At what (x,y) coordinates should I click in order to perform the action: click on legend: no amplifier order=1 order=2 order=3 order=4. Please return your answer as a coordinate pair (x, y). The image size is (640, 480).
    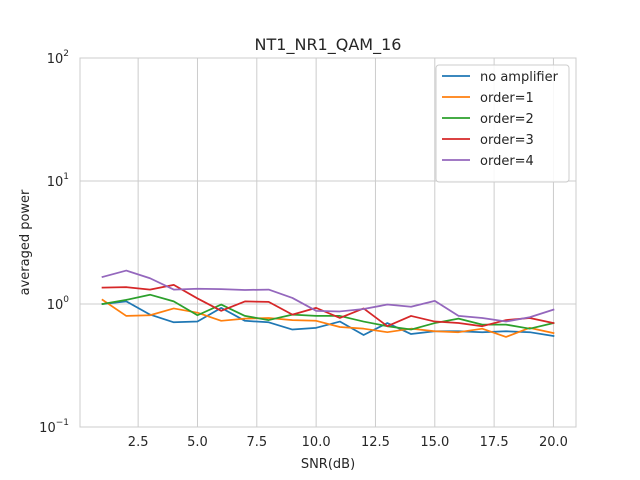
    Looking at the image, I should click on (502, 123).